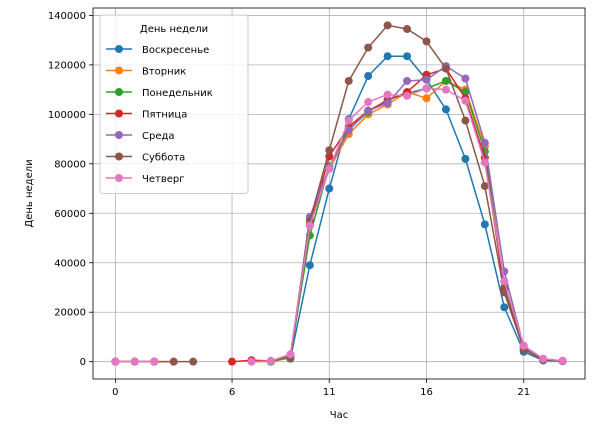 The image size is (597, 432). I want to click on legend-title: День недели, so click(174, 29).